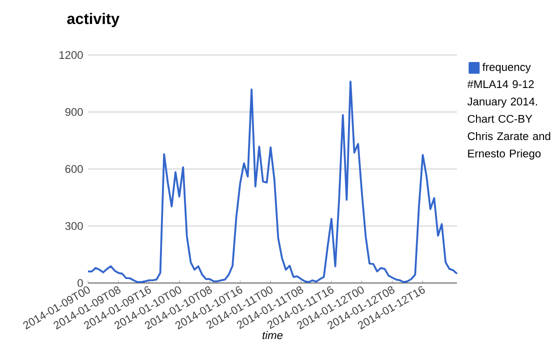 This screenshot has height=355, width=560. I want to click on y-tick-label: 900, so click(74, 112).